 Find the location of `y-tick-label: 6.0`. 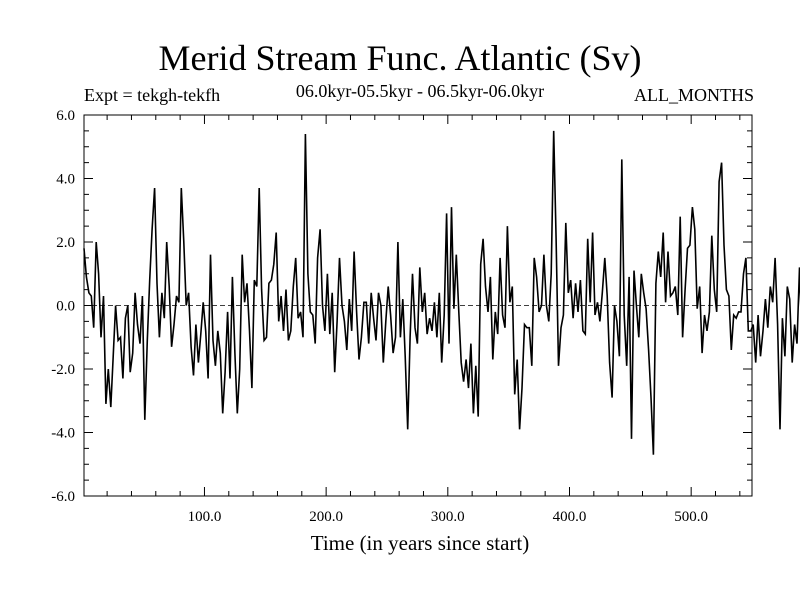

y-tick-label: 6.0 is located at coordinates (65, 116).